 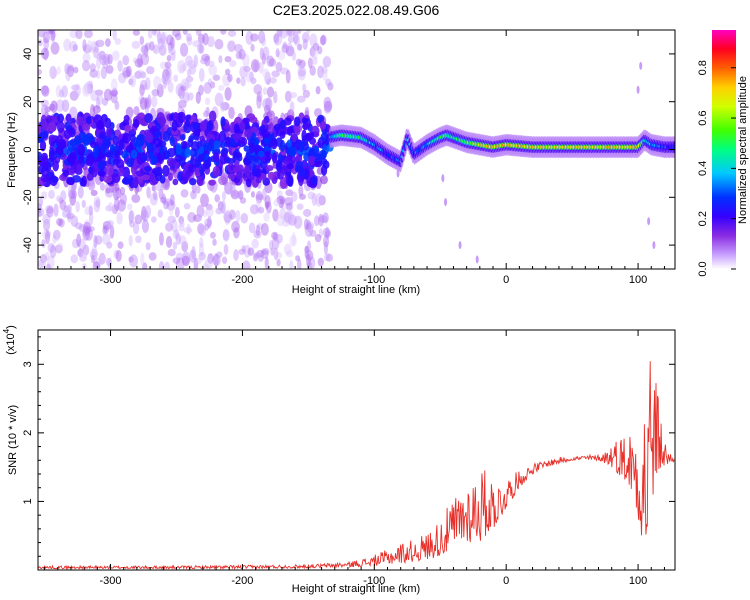 I want to click on snr-y-scale-base: (x10, so click(x=11, y=343).